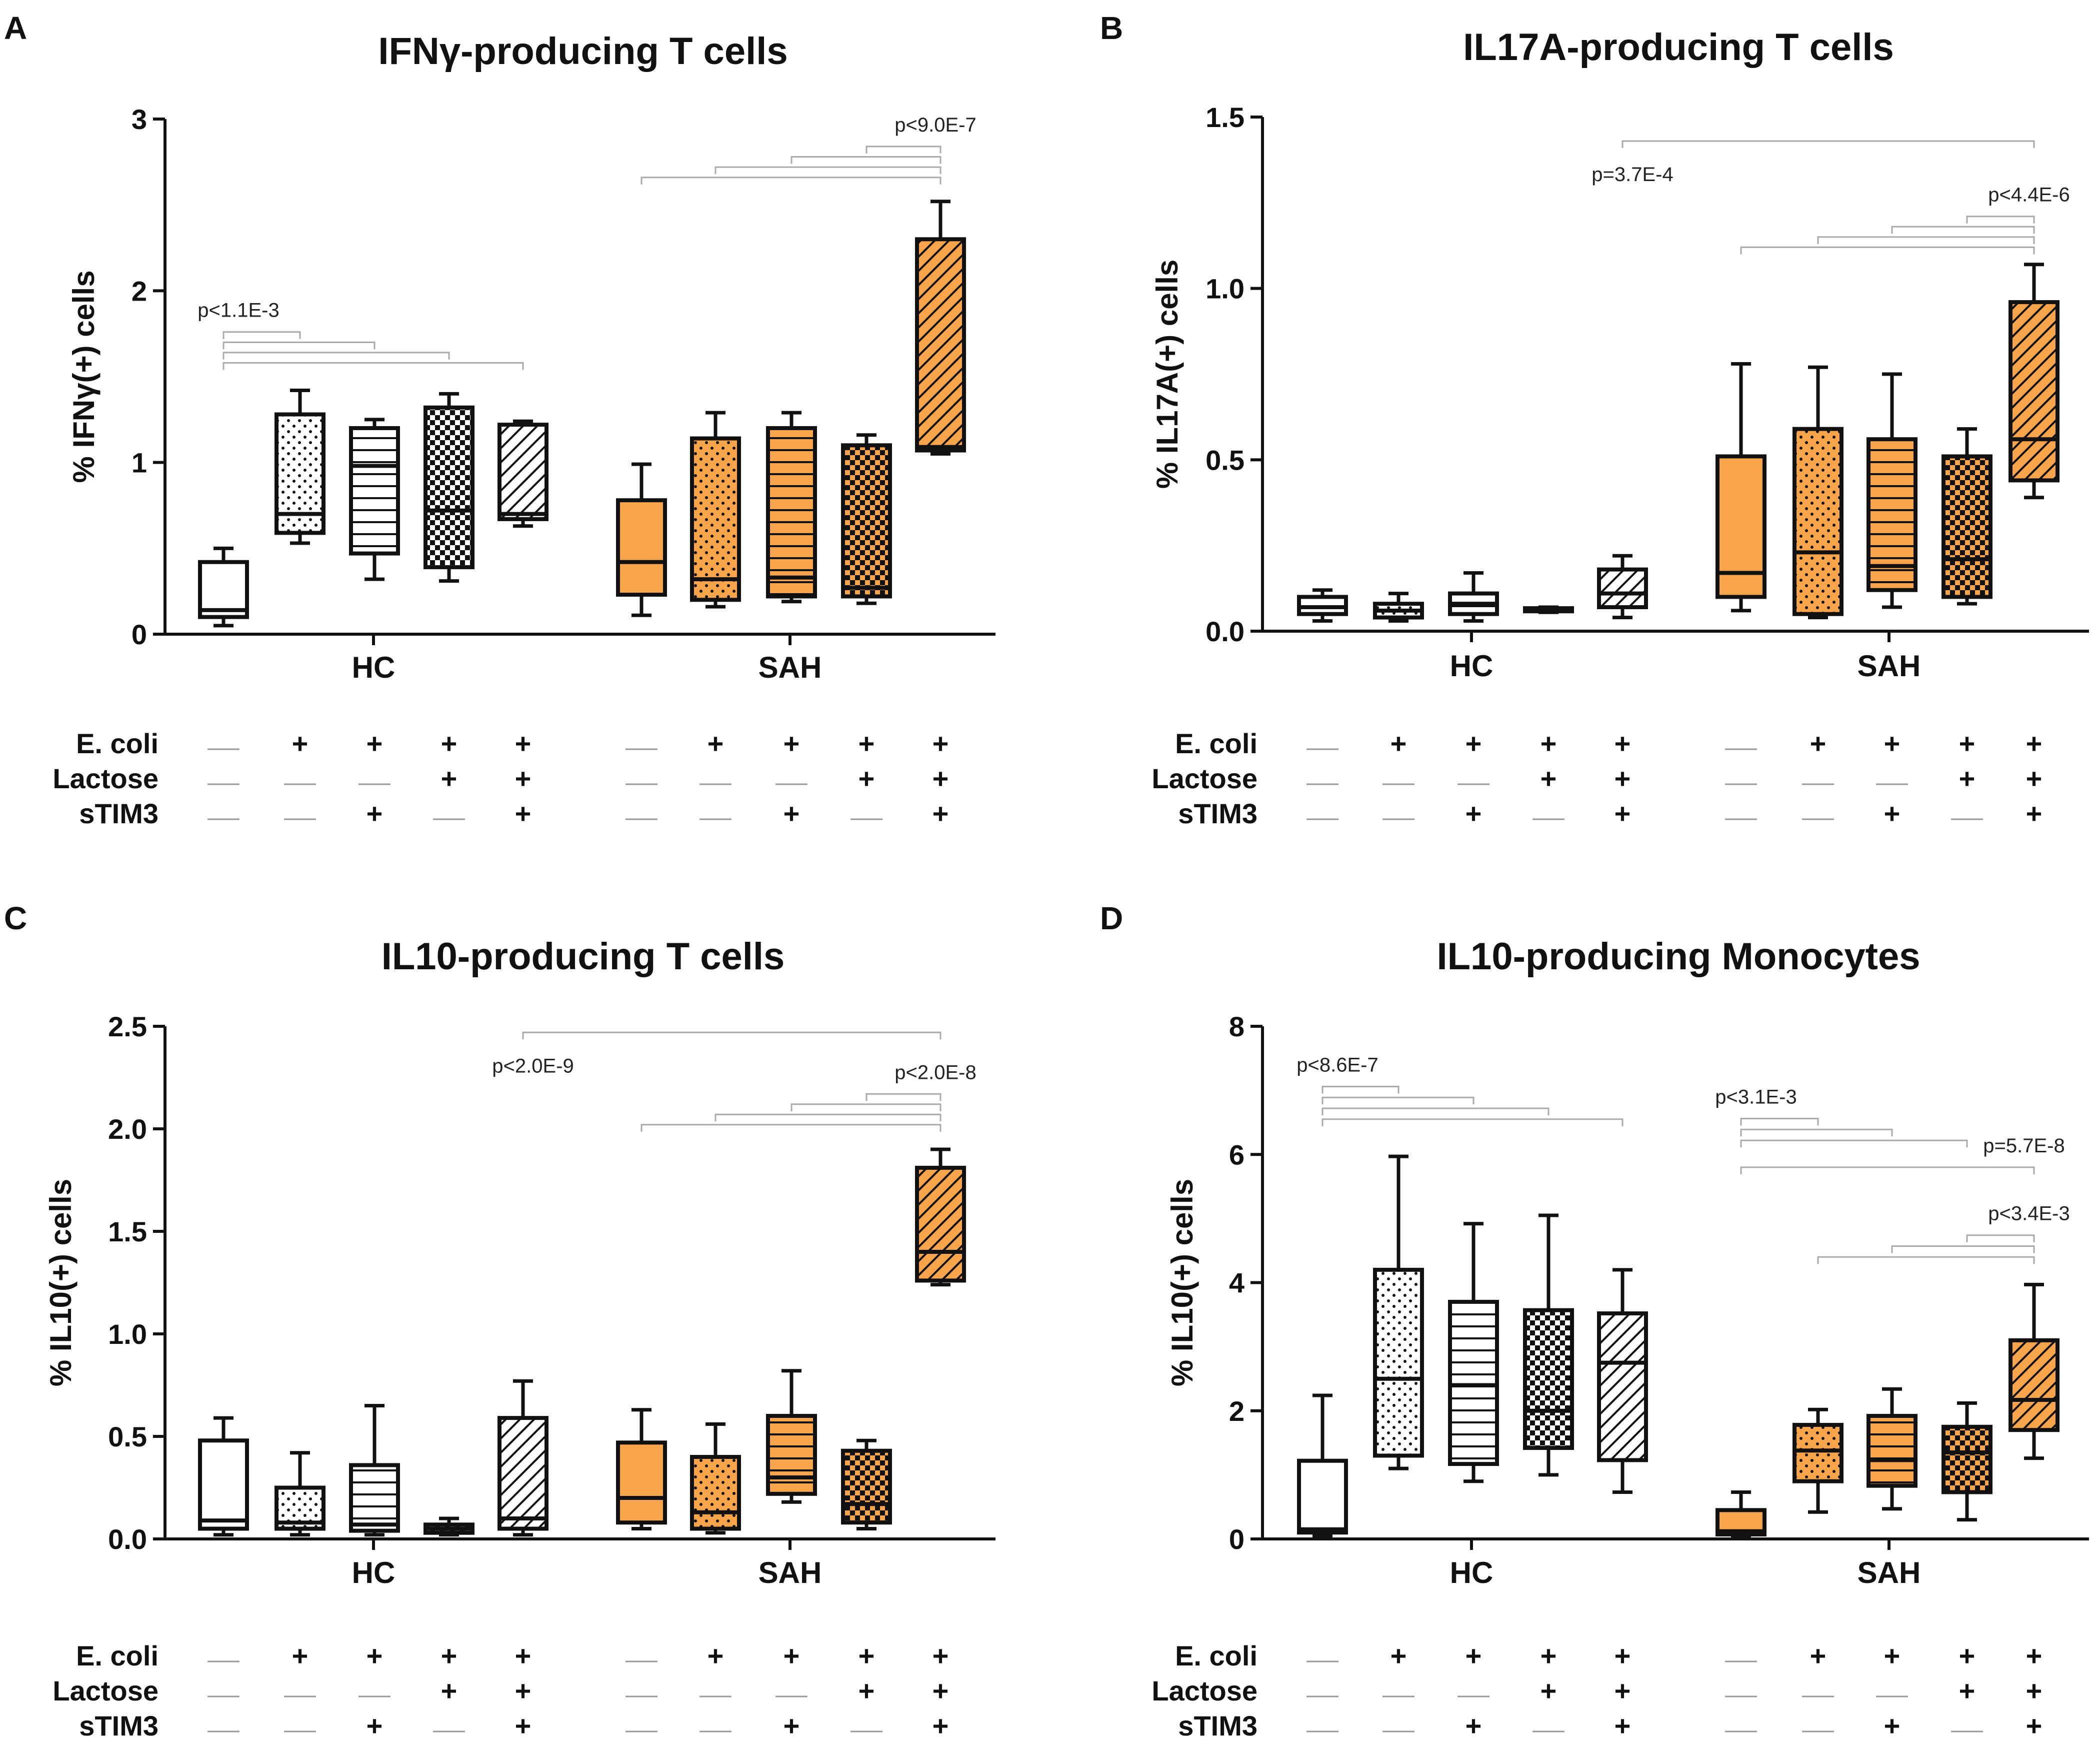  Describe the element at coordinates (374, 1572) in the screenshot. I see `x-group-label-hc: HC` at that location.